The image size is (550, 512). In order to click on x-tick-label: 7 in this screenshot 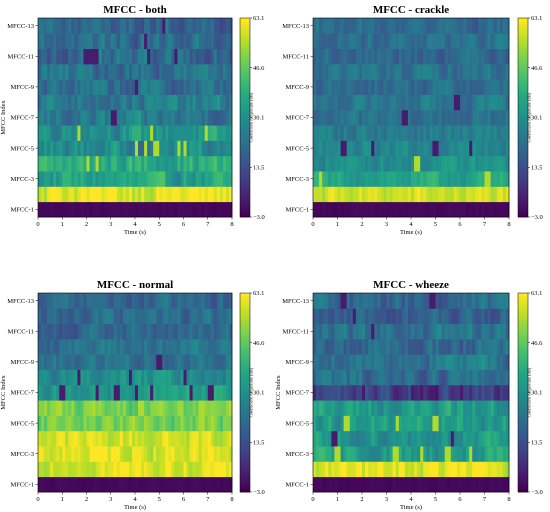, I will do `click(208, 224)`.